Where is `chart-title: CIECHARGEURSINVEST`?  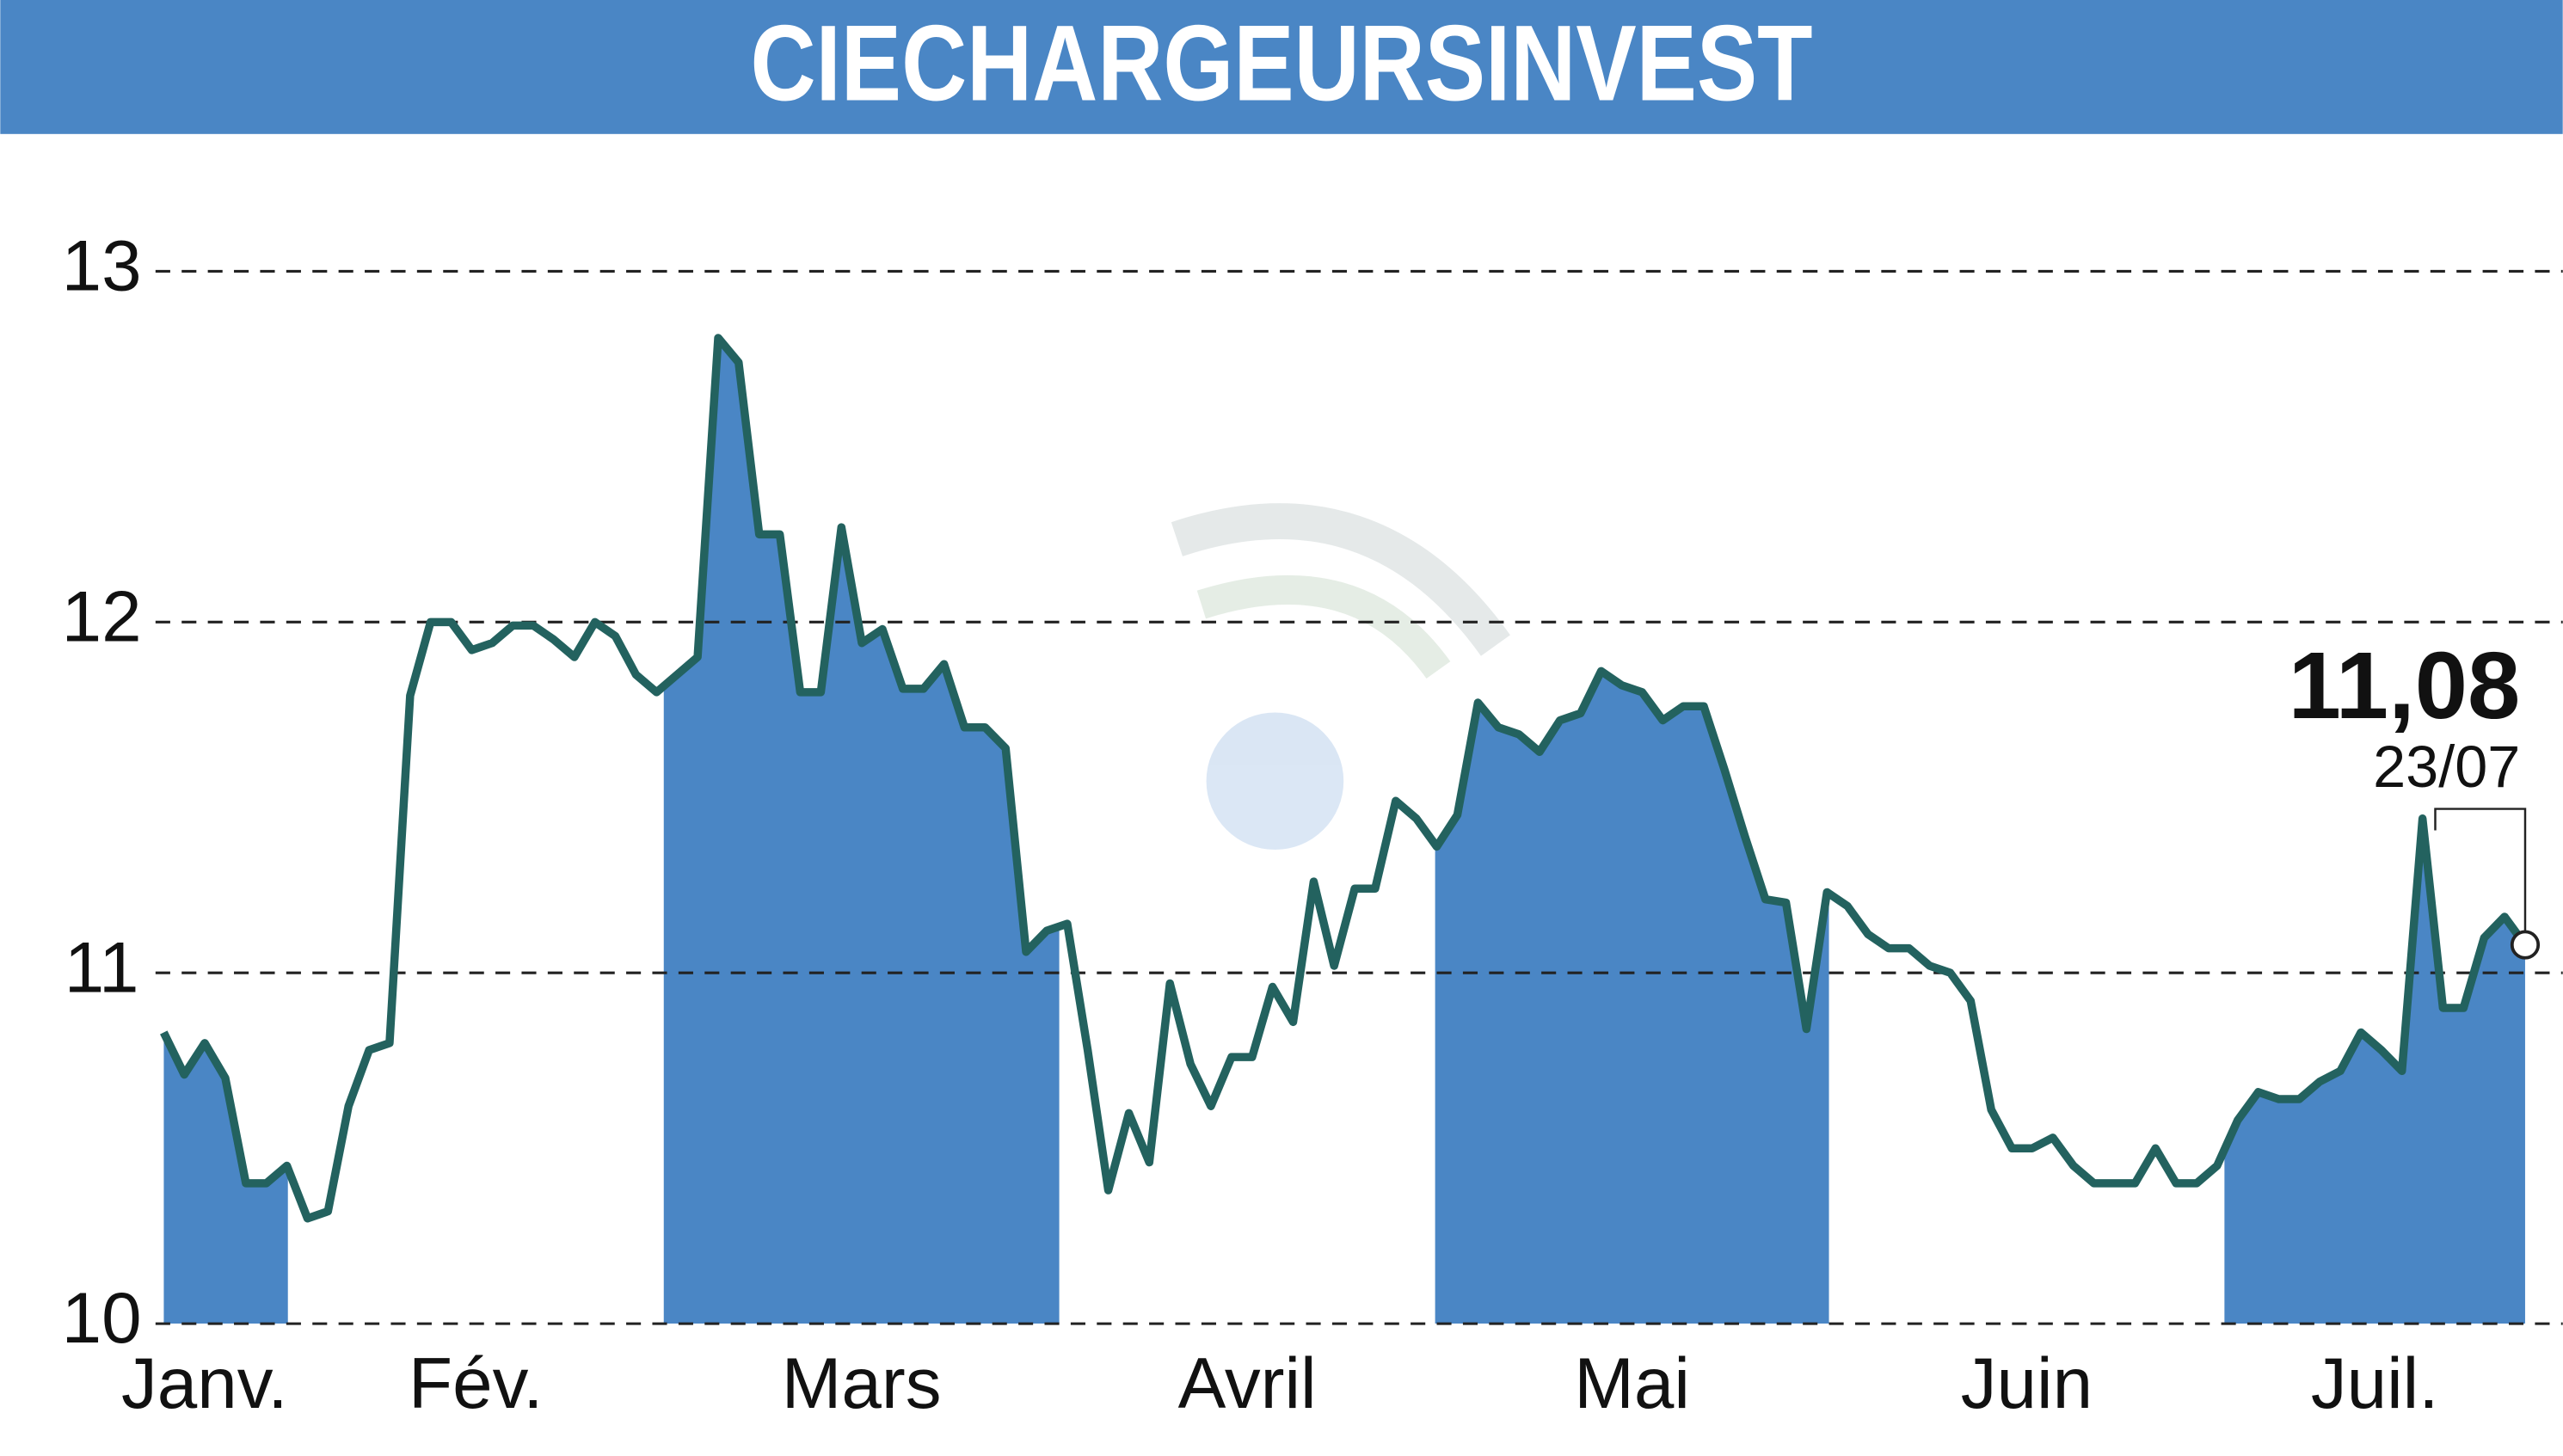 chart-title: CIECHARGEURSINVEST is located at coordinates (1281, 64).